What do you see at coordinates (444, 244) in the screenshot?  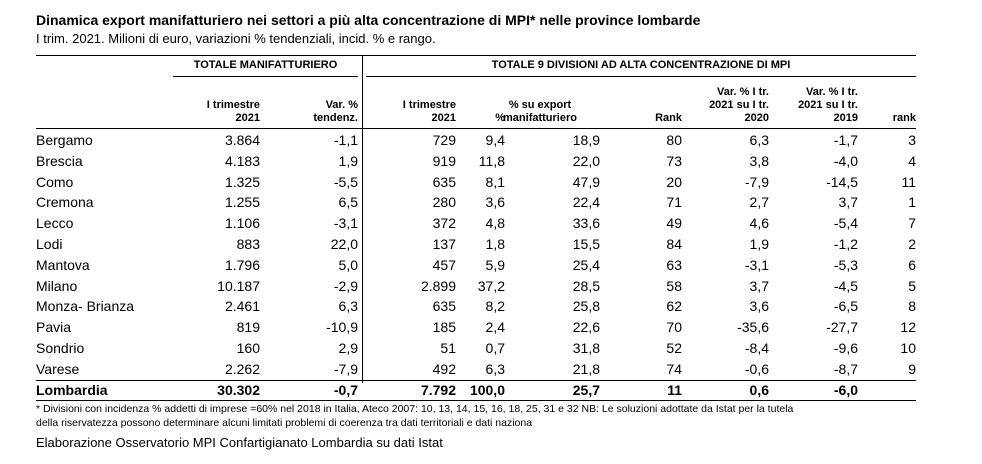 I see `table-cell: 137` at bounding box center [444, 244].